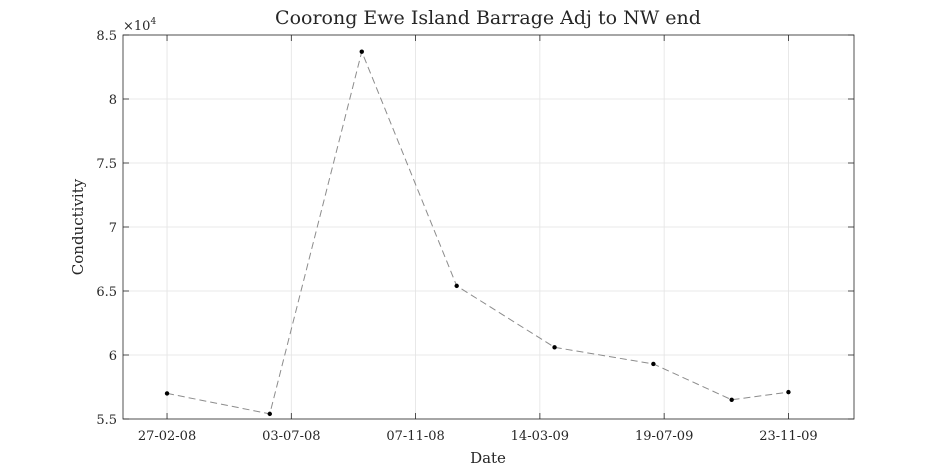 This screenshot has height=472, width=945. I want to click on y-exponent-power: 4, so click(153, 22).